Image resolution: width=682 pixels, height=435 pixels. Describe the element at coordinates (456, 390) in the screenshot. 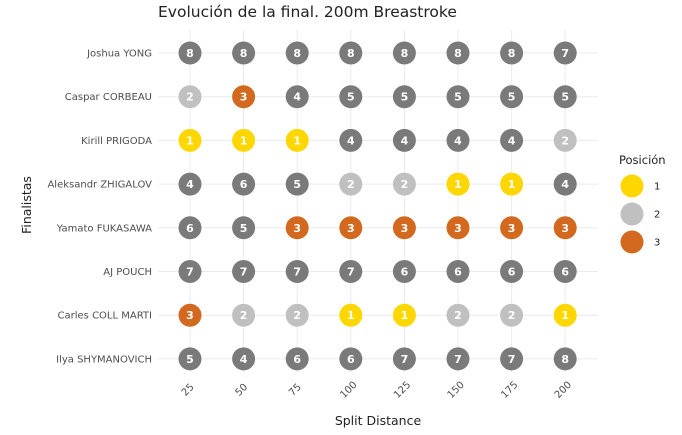

I see `x-tick-label: 150` at that location.